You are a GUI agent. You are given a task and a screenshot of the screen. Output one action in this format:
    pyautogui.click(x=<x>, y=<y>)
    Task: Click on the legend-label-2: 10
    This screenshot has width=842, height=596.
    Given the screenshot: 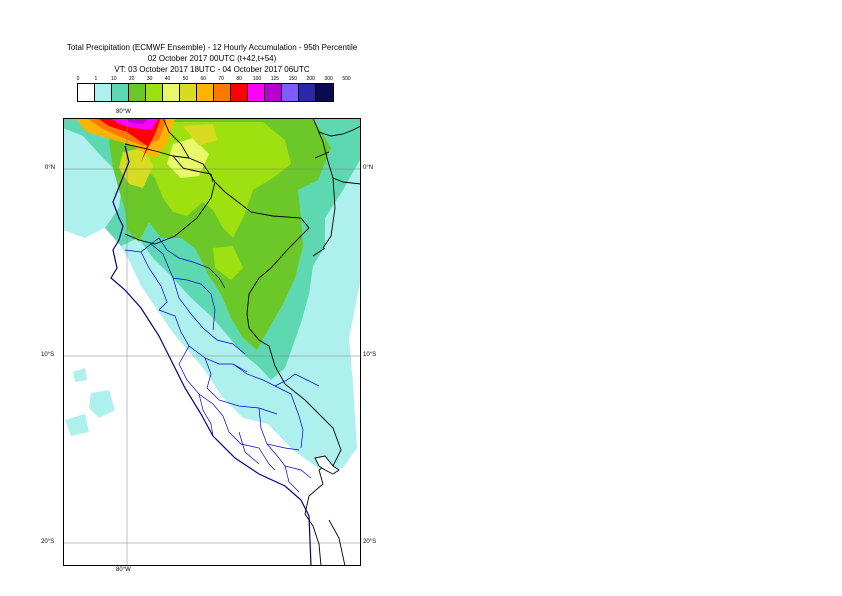 What is the action you would take?
    pyautogui.click(x=114, y=79)
    